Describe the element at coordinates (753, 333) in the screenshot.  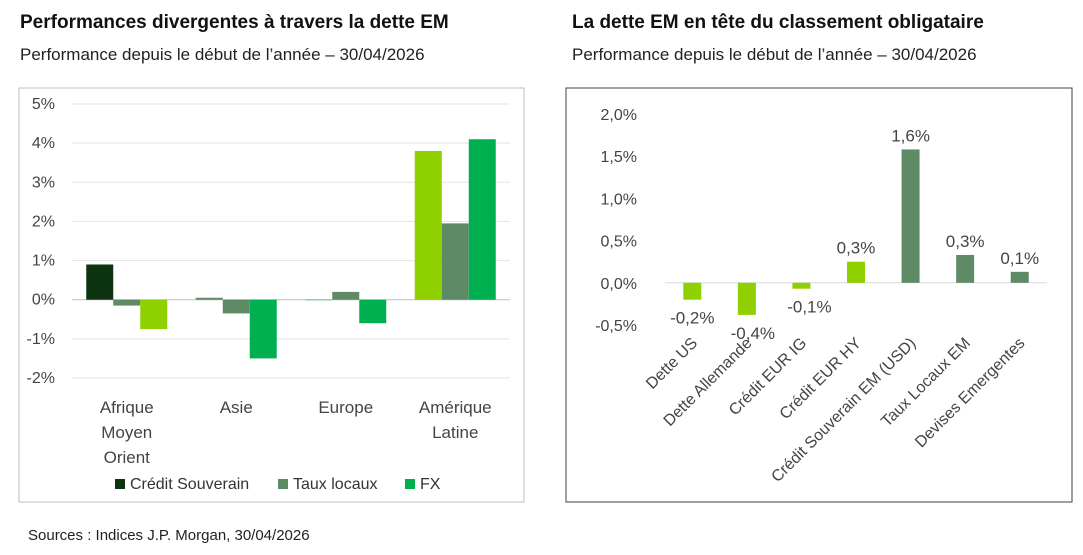
I see `data-label: -0,4%` at that location.